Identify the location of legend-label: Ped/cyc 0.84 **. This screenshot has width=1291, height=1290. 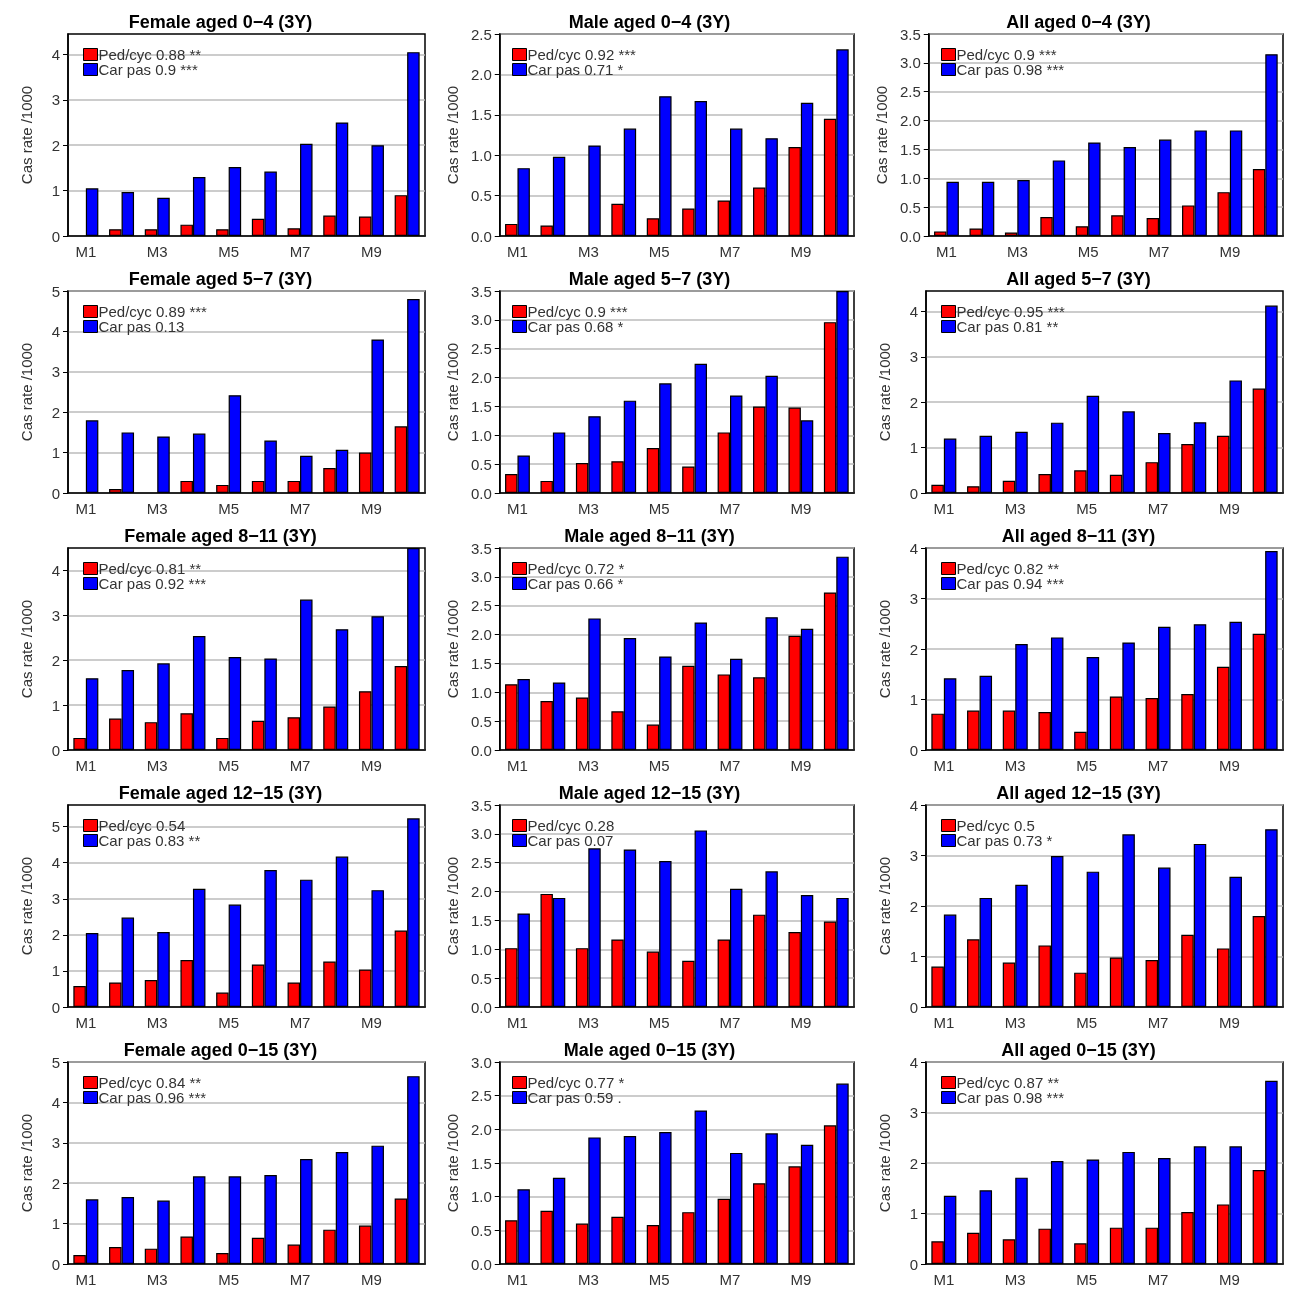
(150, 1082).